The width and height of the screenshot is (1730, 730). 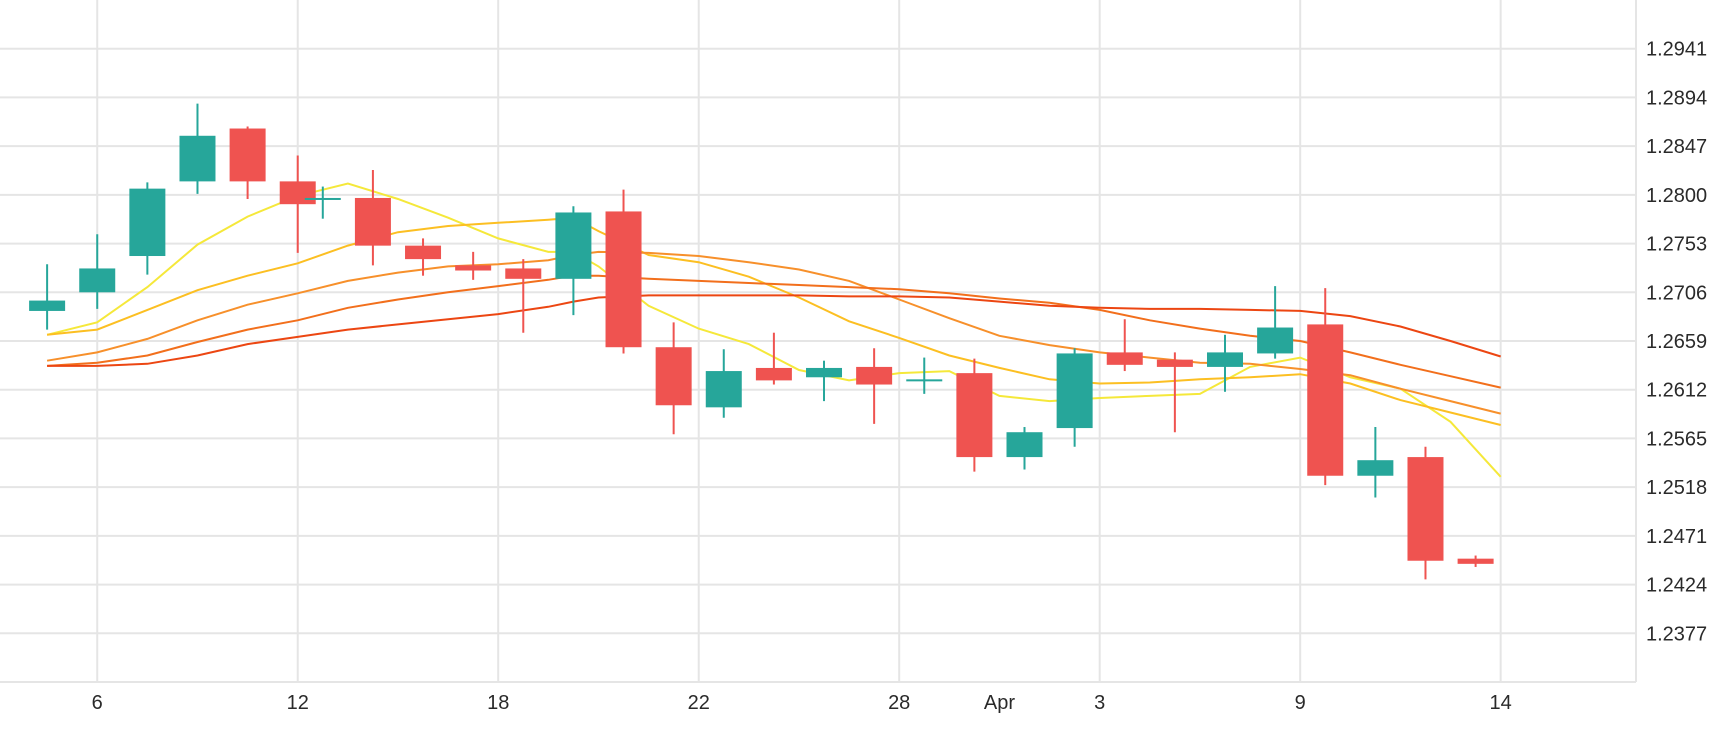 I want to click on y-tick-label: 1.2894, so click(x=1676, y=98).